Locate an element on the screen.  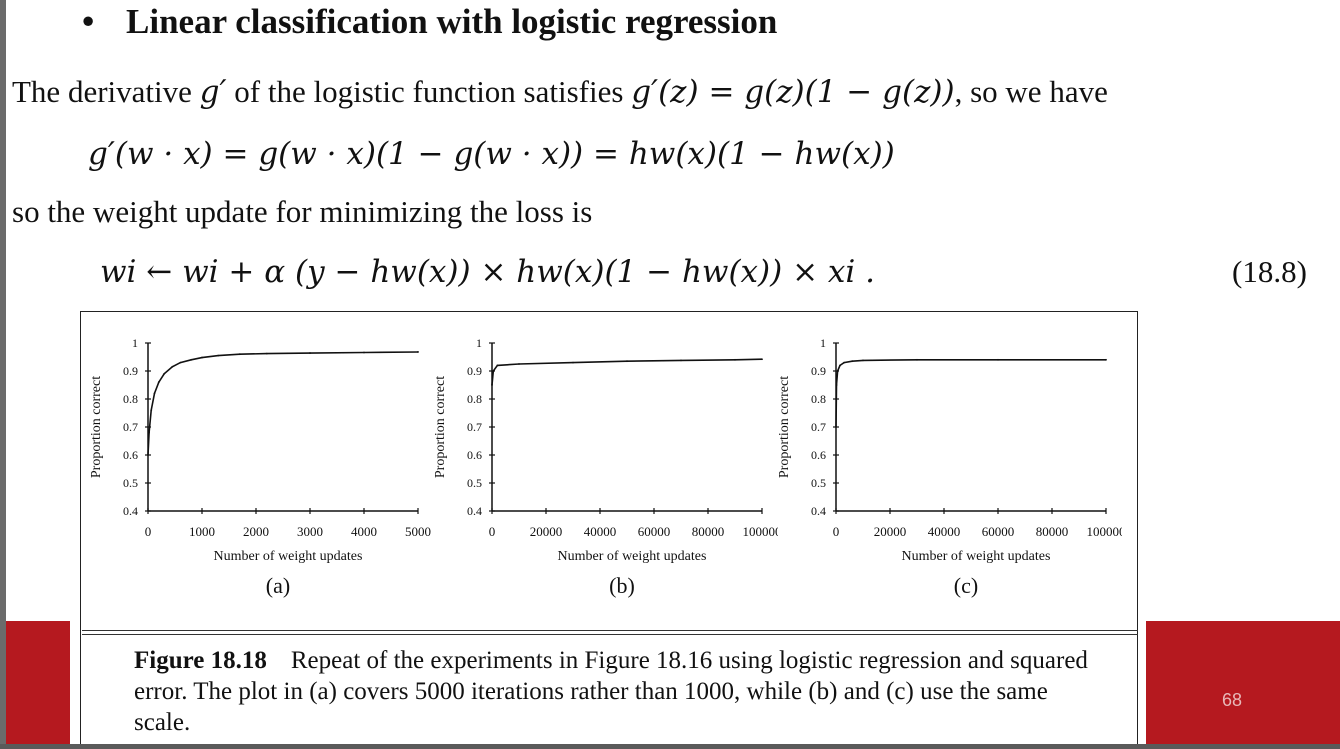
para1-gprime: g′ is located at coordinates (213, 92).